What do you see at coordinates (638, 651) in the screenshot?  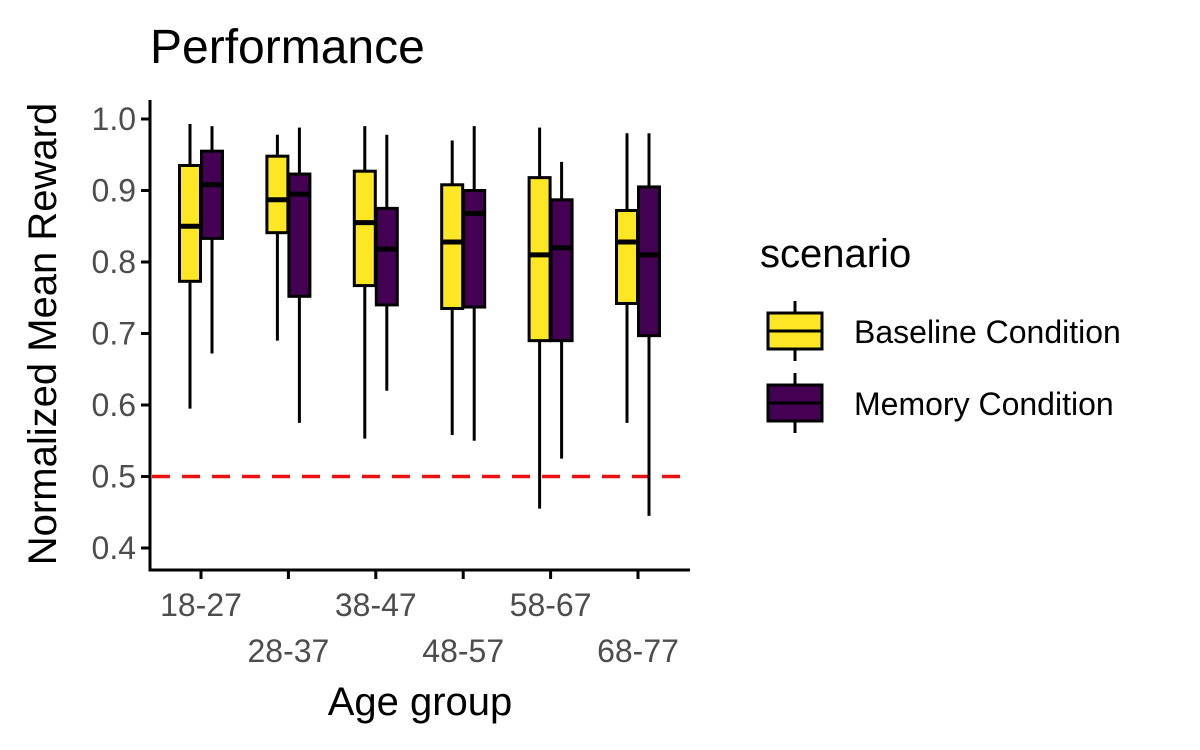 I see `x-tick-label: 68-77` at bounding box center [638, 651].